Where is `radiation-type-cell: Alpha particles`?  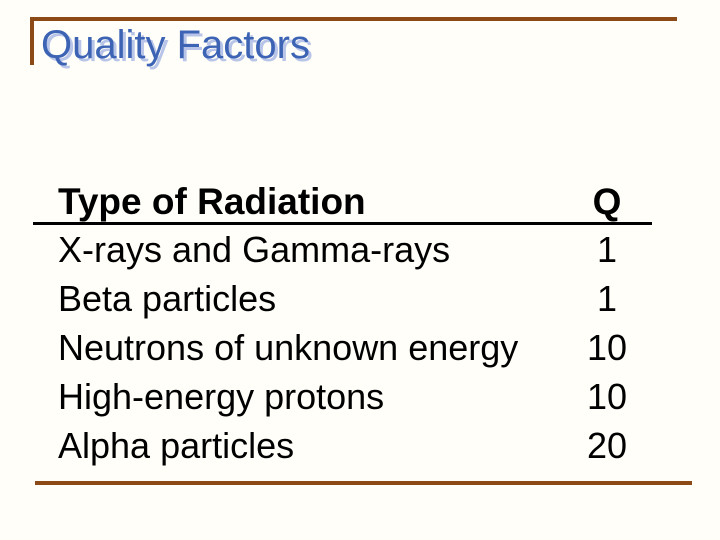 radiation-type-cell: Alpha particles is located at coordinates (176, 445).